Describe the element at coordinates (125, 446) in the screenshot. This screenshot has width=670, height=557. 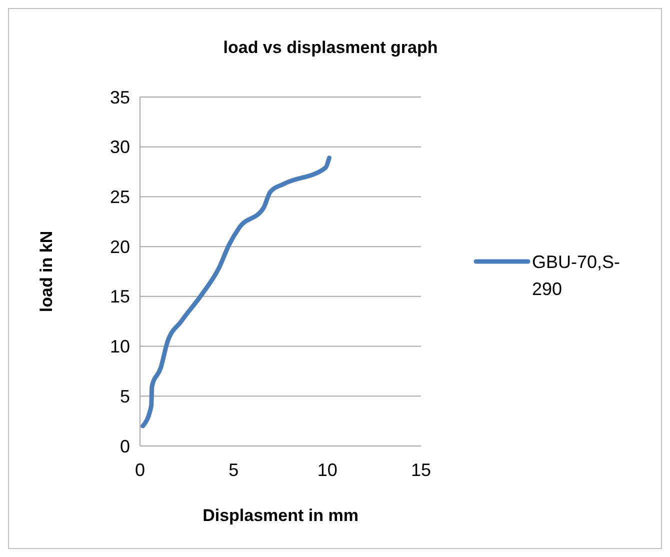
I see `y-tick-label: 0` at that location.